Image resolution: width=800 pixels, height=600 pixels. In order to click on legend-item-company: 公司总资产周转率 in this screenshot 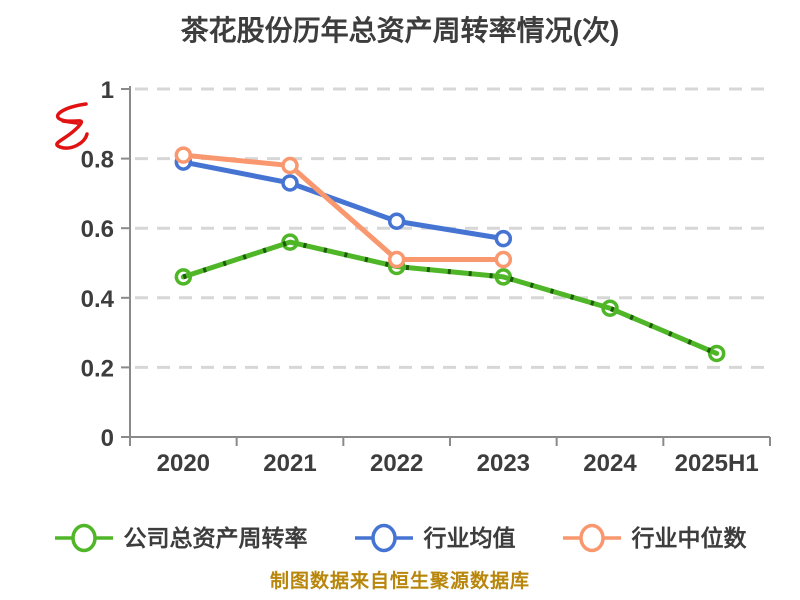, I will do `click(181, 538)`.